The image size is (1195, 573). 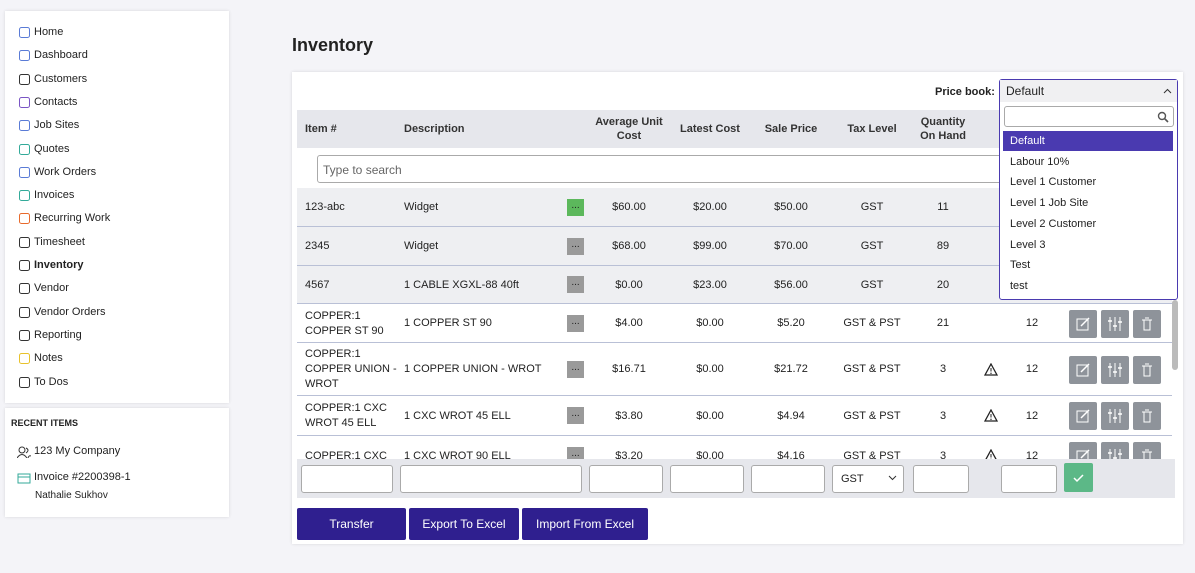 What do you see at coordinates (59, 241) in the screenshot?
I see `nav-item: Timesheet` at bounding box center [59, 241].